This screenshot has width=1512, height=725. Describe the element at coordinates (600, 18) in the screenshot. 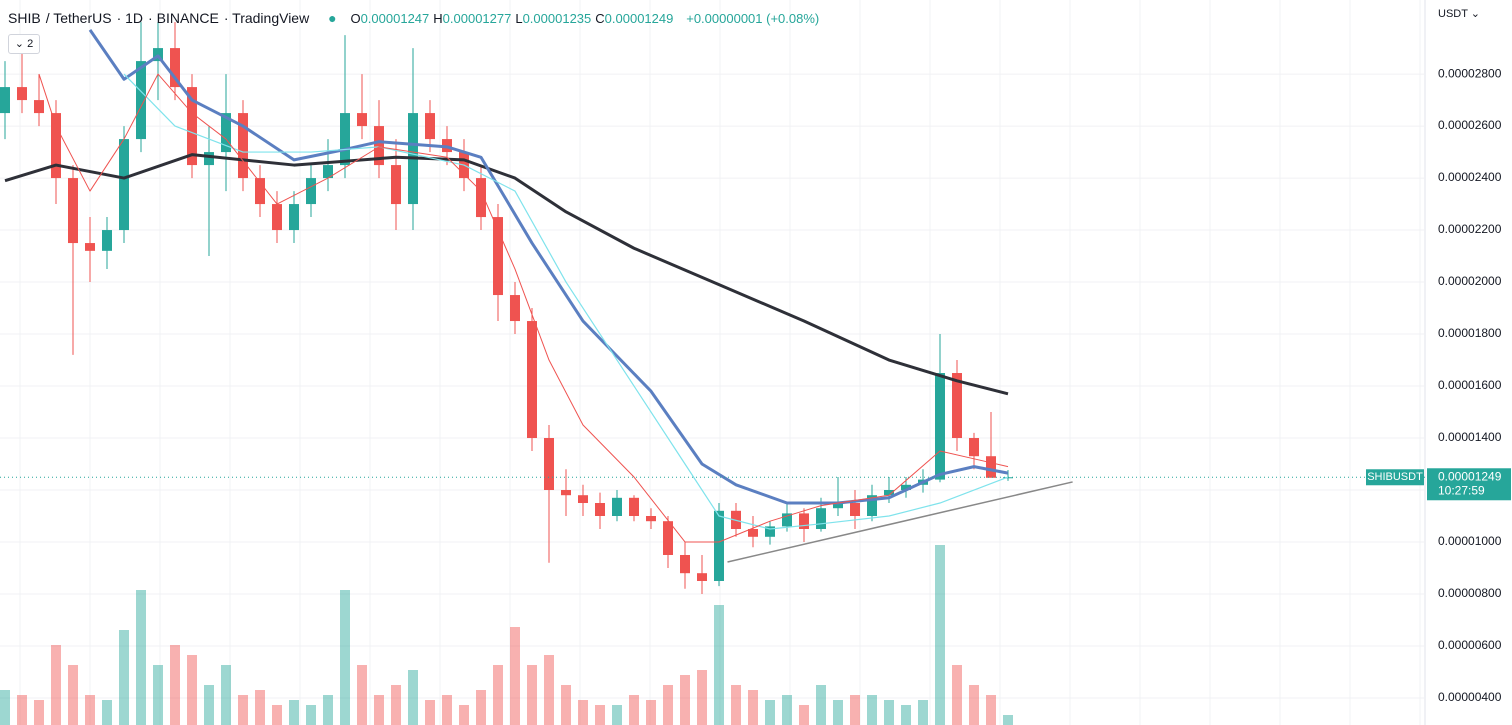

I see `ohlc-label: C` at that location.